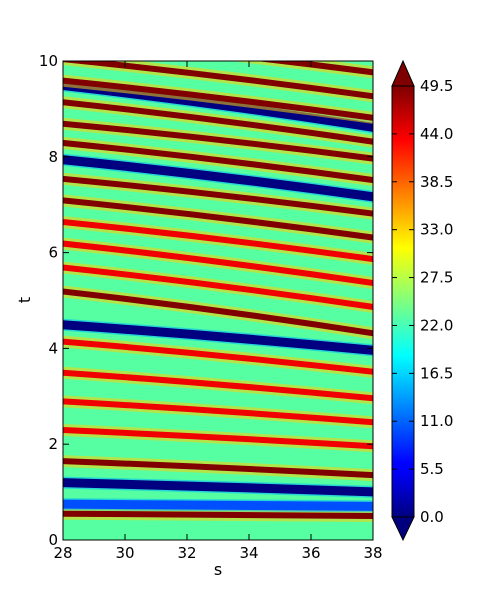 The image size is (500, 600). I want to click on colorbar-gradient, so click(403, 301).